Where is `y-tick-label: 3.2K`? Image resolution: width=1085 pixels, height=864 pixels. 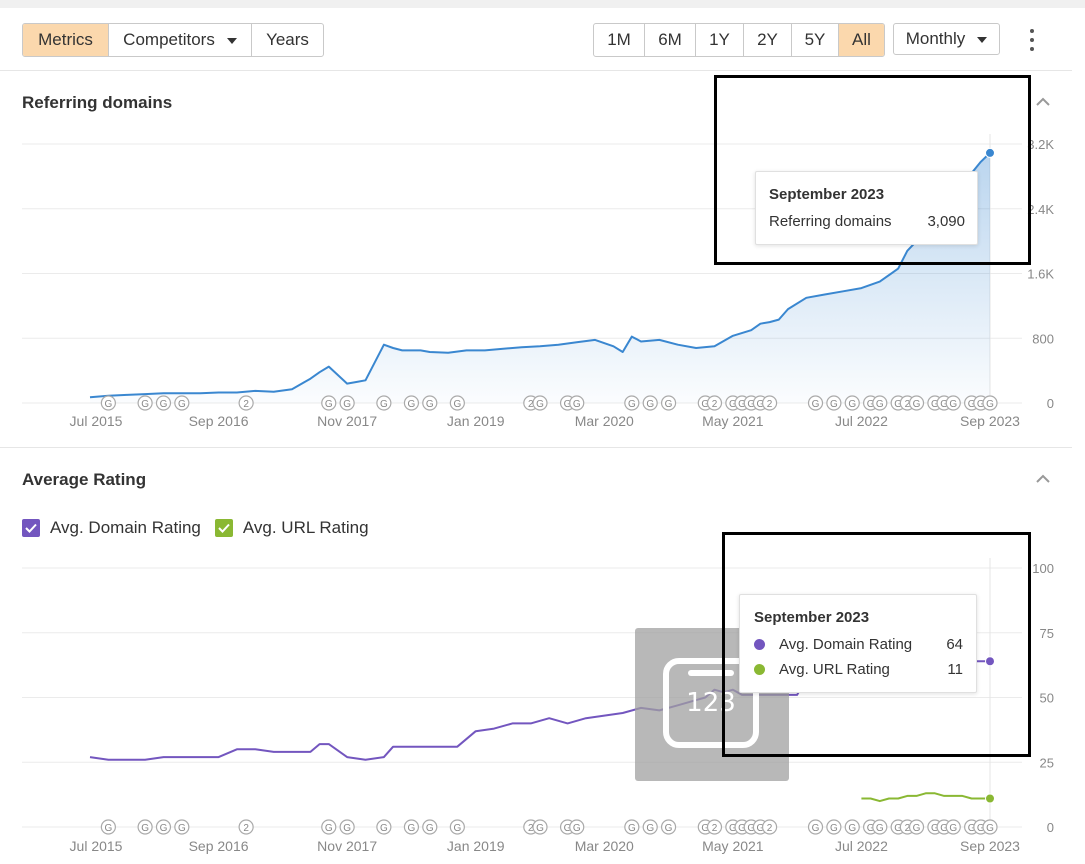
y-tick-label: 3.2K is located at coordinates (1040, 144).